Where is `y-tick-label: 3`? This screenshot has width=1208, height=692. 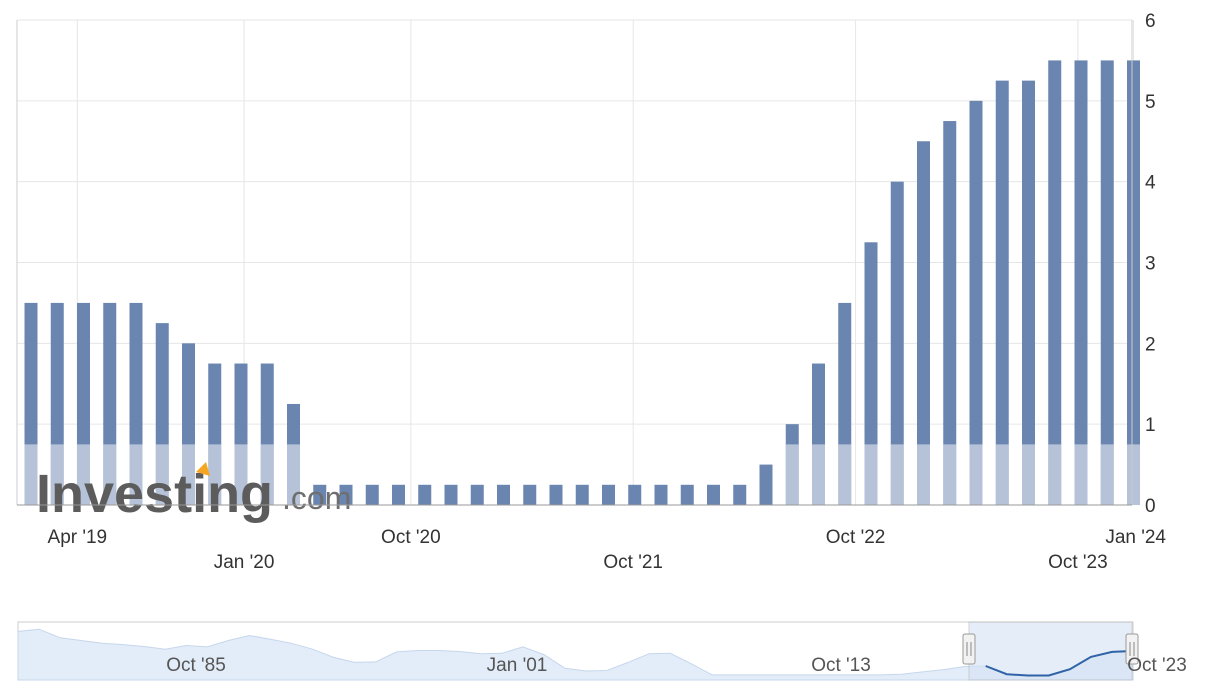
y-tick-label: 3 is located at coordinates (1150, 264).